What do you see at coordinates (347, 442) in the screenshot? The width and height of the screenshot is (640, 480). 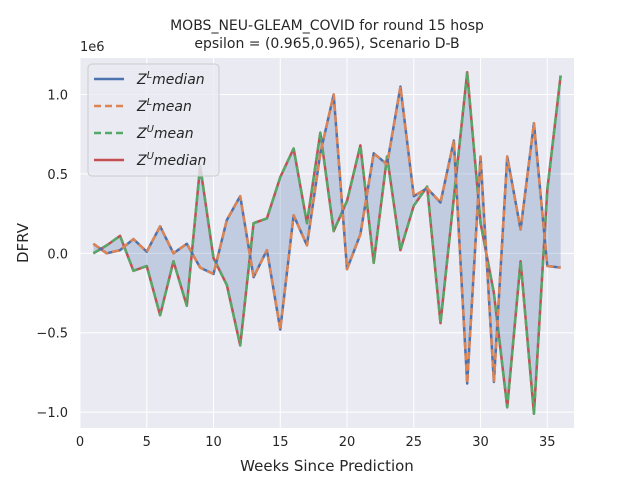 I see `x-tick-label: 20` at bounding box center [347, 442].